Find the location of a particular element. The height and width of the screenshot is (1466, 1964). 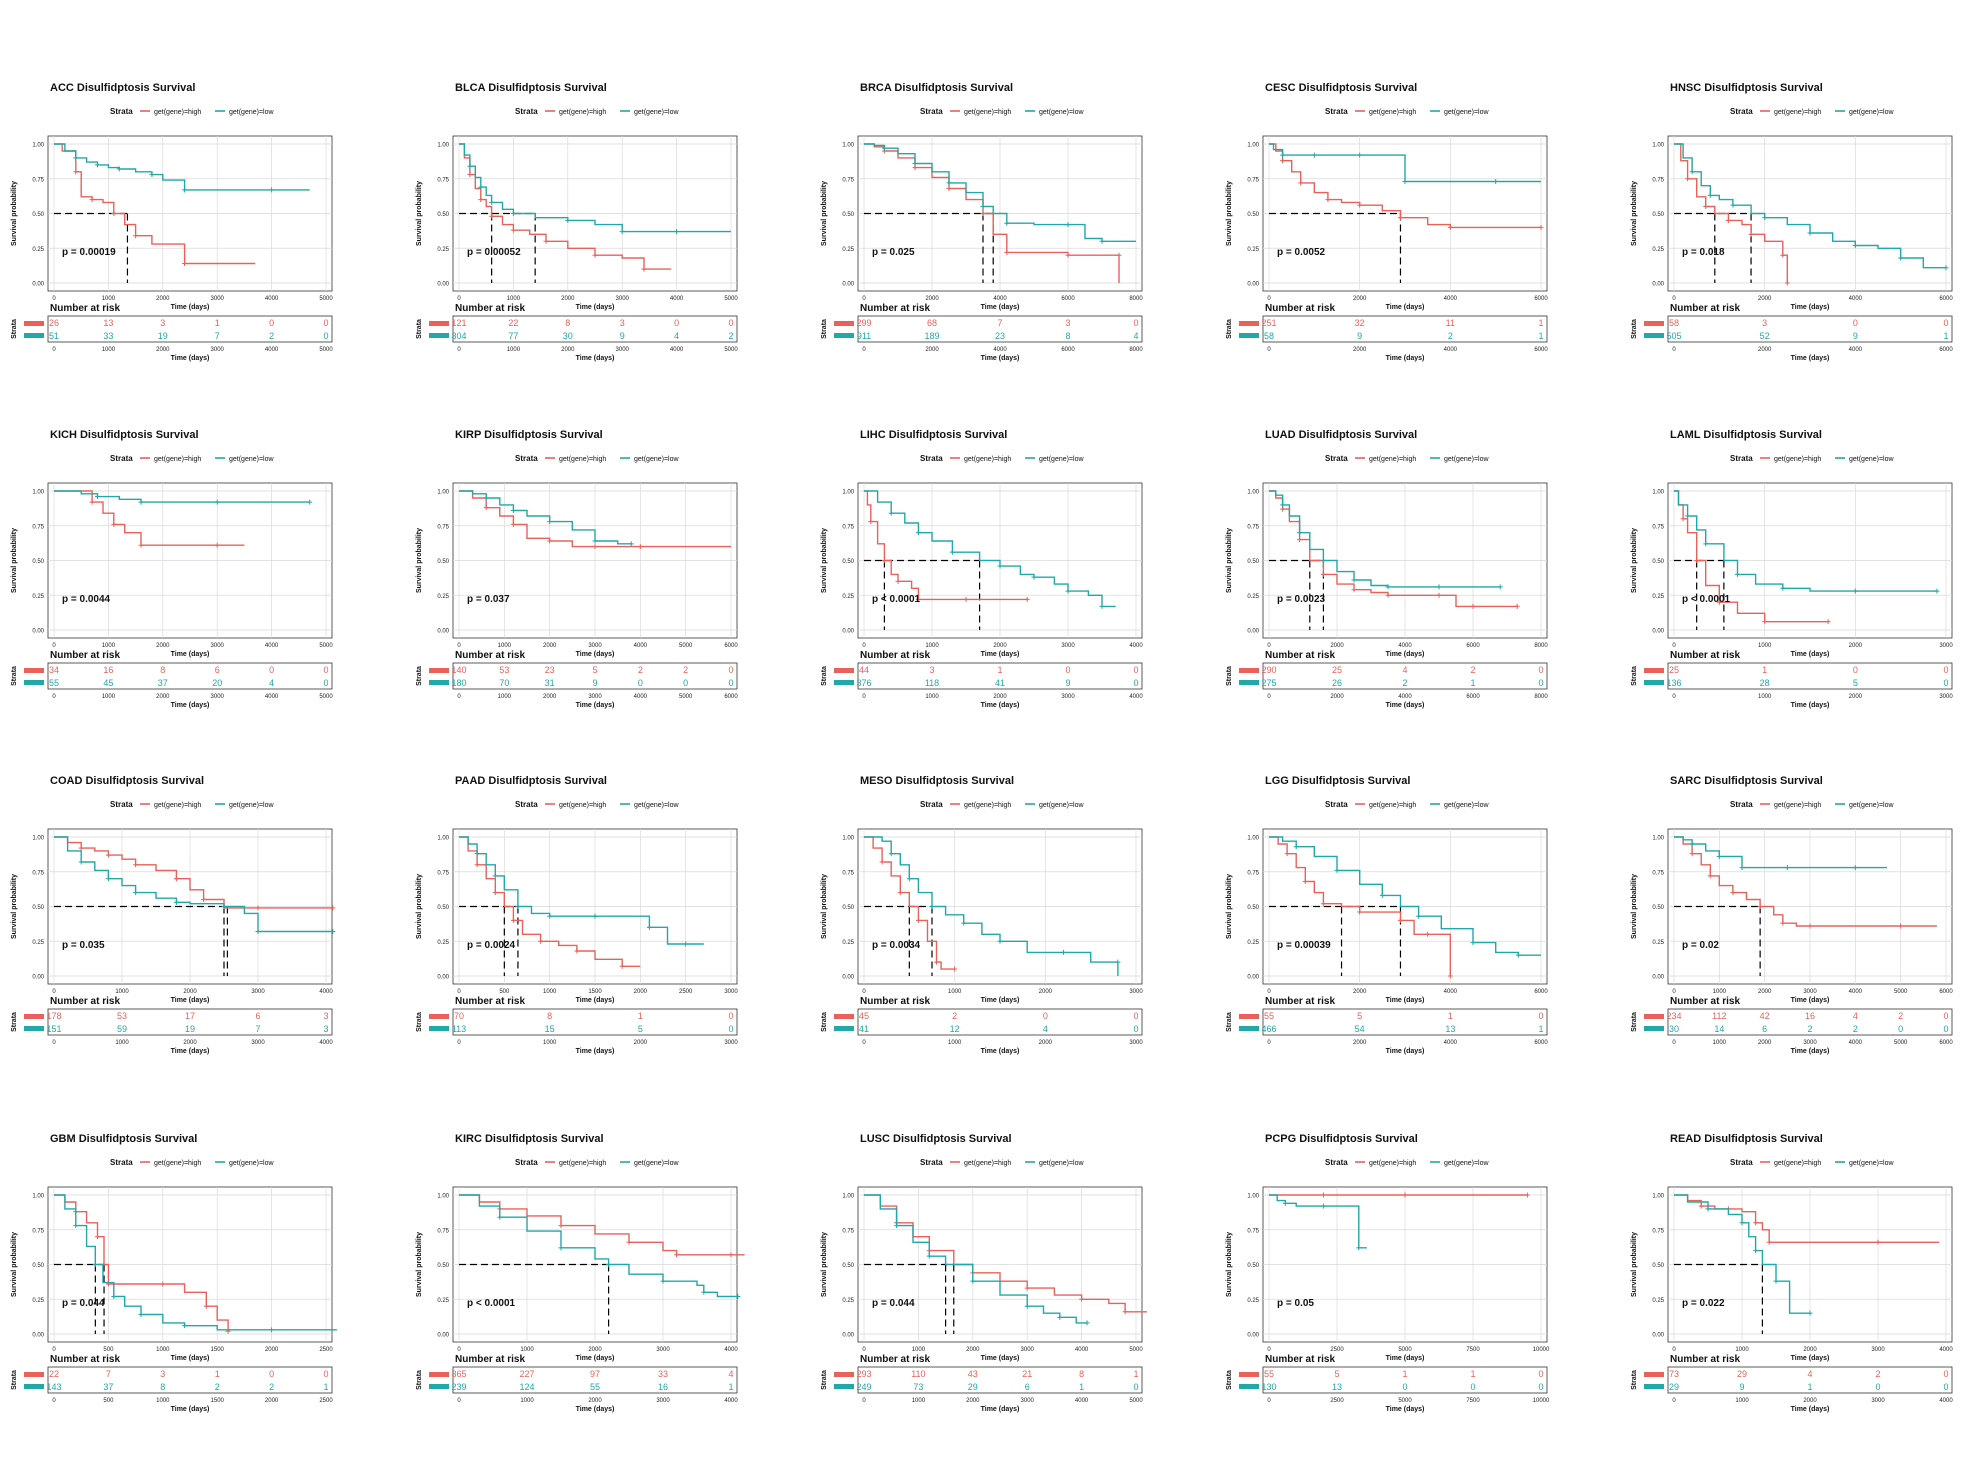

x-tick-label: 6000 is located at coordinates (1541, 992).